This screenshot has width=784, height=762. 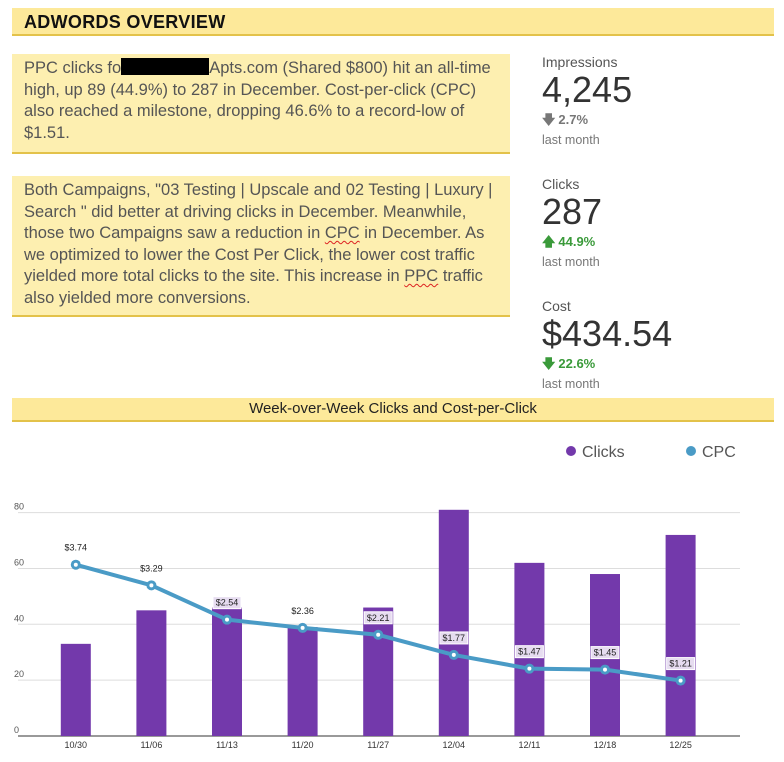 What do you see at coordinates (303, 745) in the screenshot?
I see `x-tick-label: 11/20` at bounding box center [303, 745].